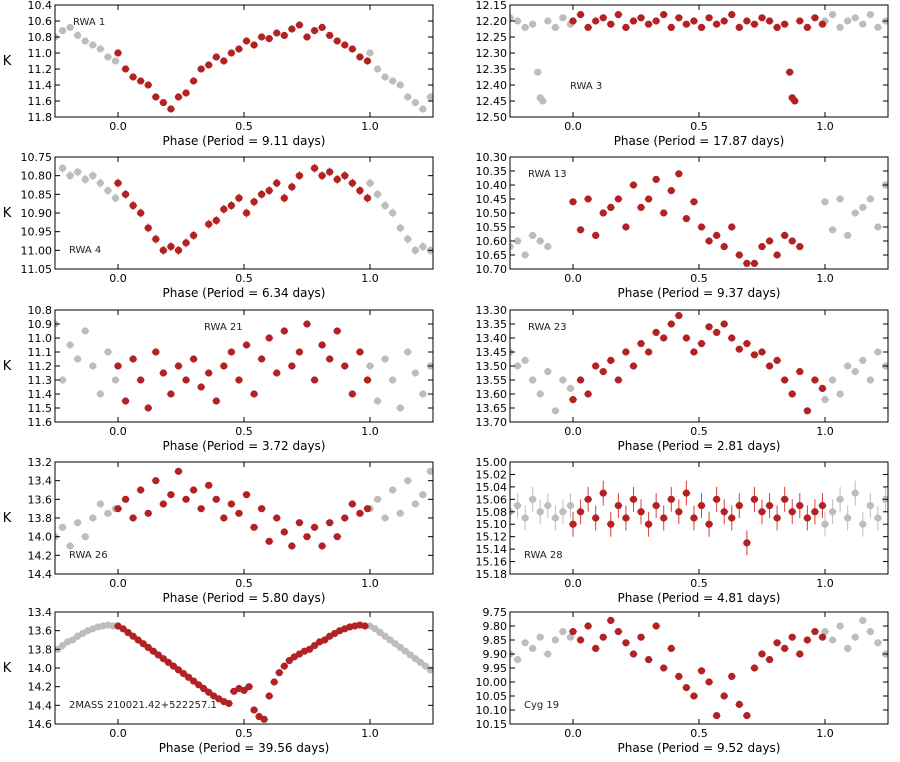 This screenshot has height=762, width=900. I want to click on y-tick-label: 13.2, so click(40, 462).